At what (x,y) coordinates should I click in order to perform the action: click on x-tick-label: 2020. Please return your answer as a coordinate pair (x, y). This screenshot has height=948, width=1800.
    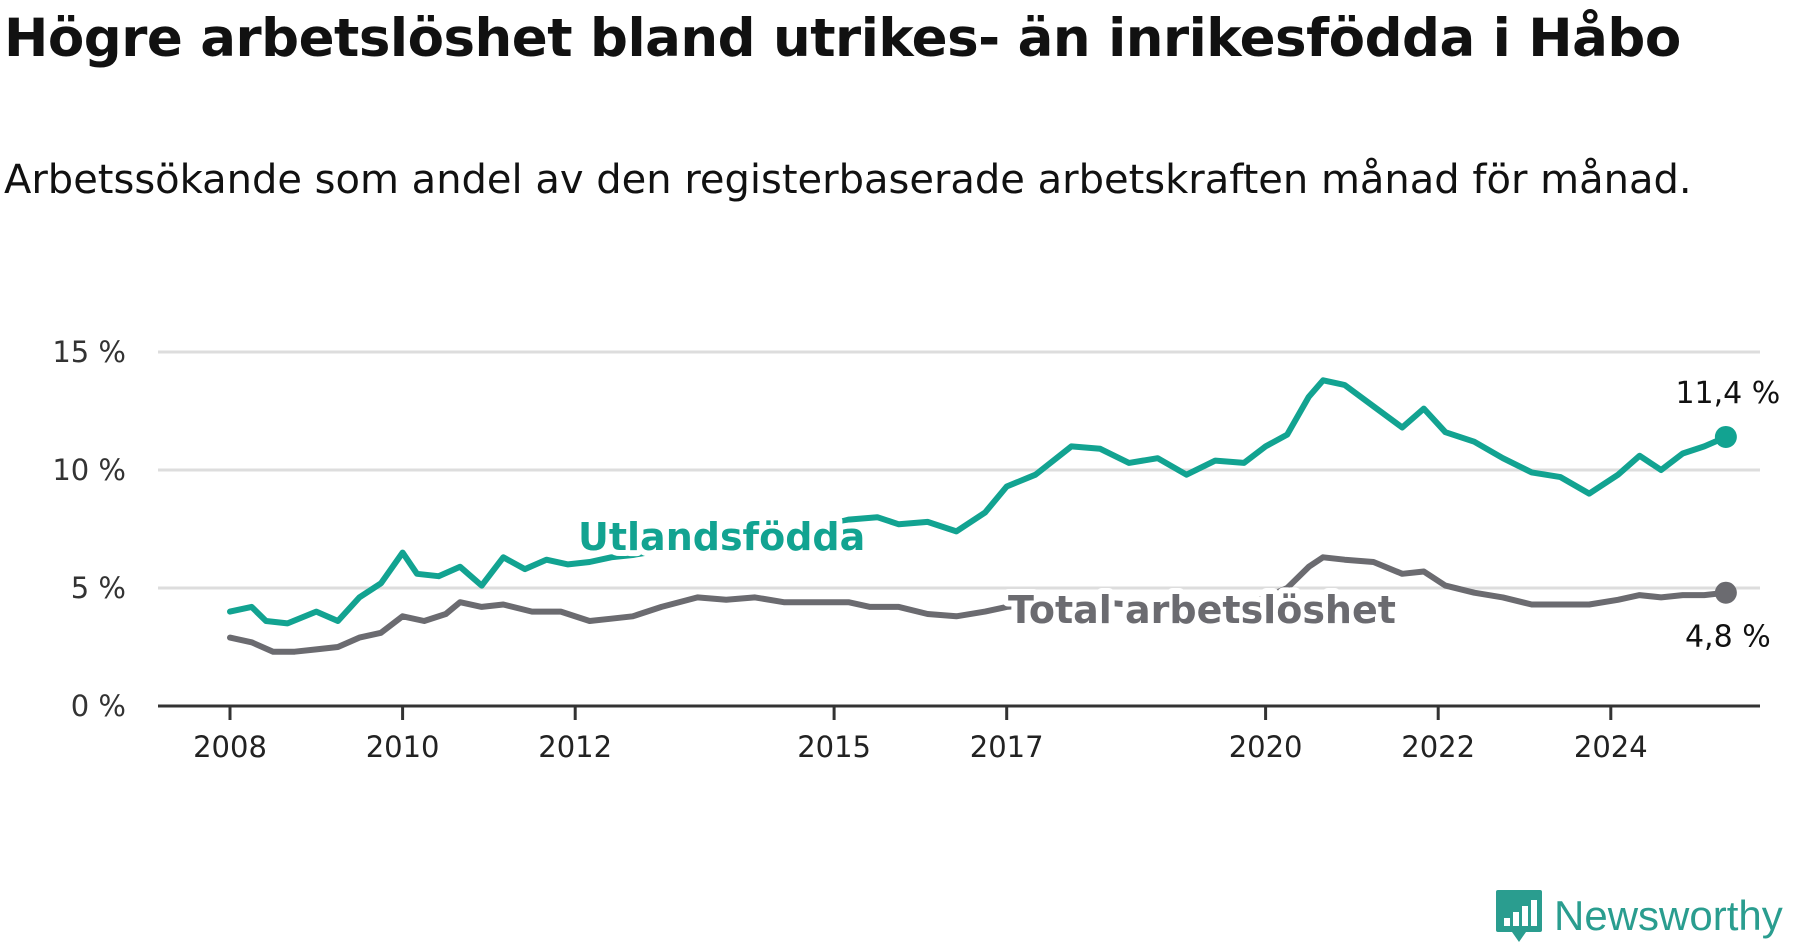
    Looking at the image, I should click on (1266, 747).